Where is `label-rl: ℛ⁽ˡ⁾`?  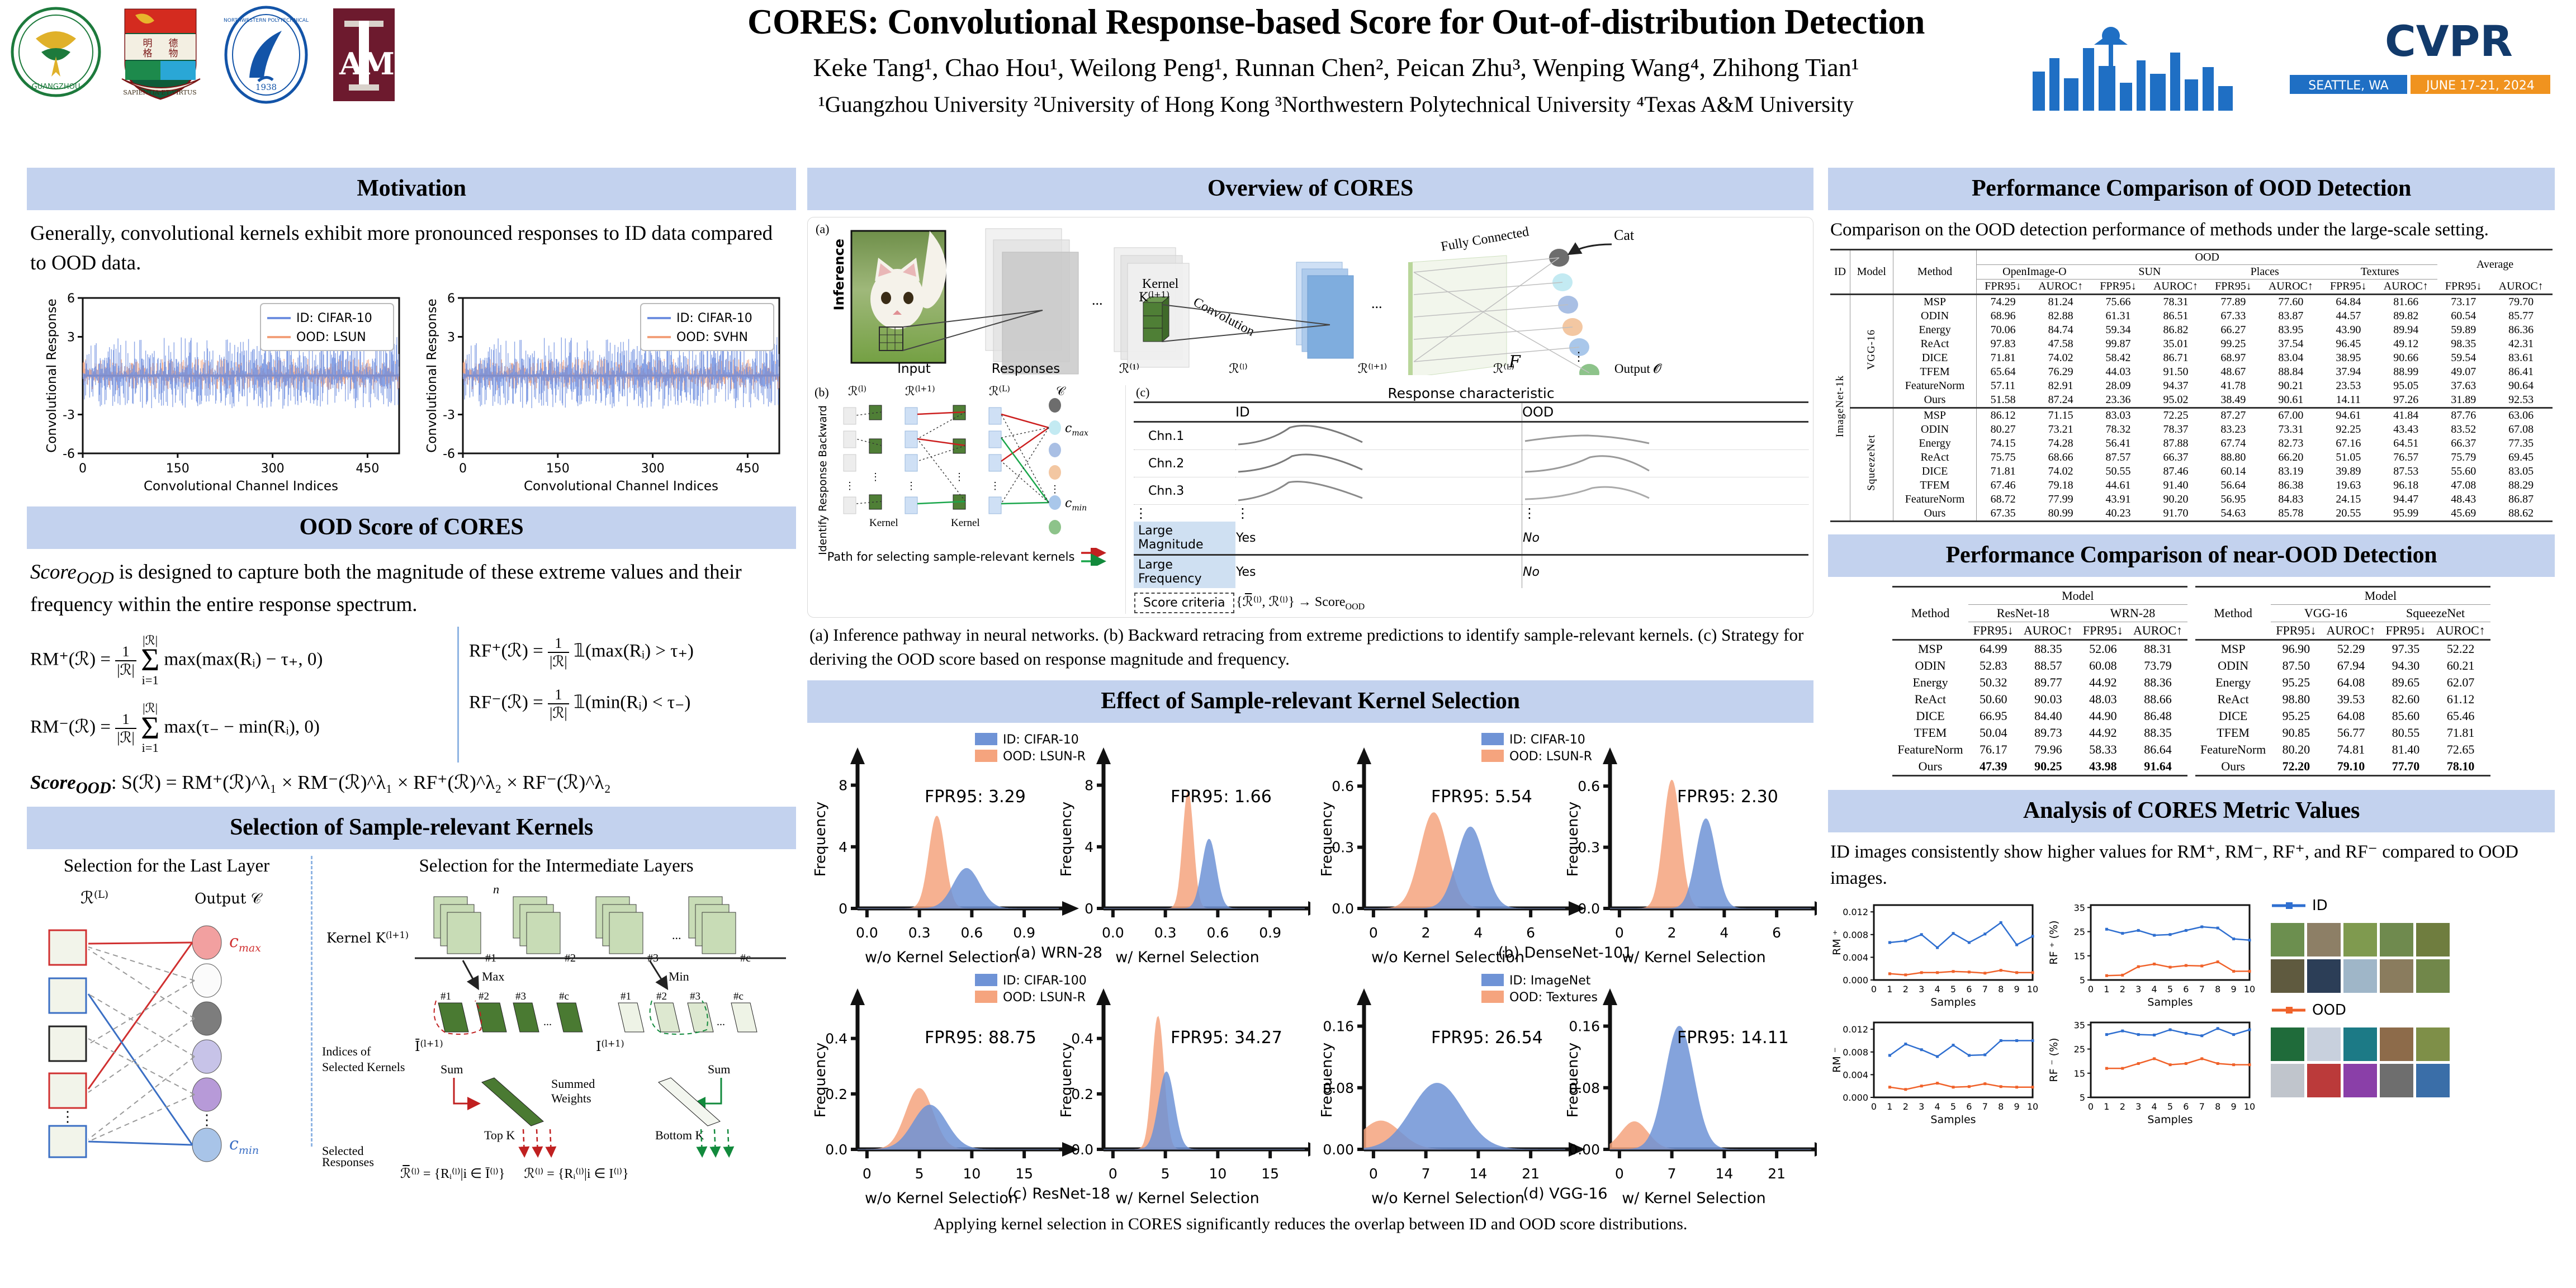
label-rl: ℛ⁽ˡ⁾ is located at coordinates (1238, 369).